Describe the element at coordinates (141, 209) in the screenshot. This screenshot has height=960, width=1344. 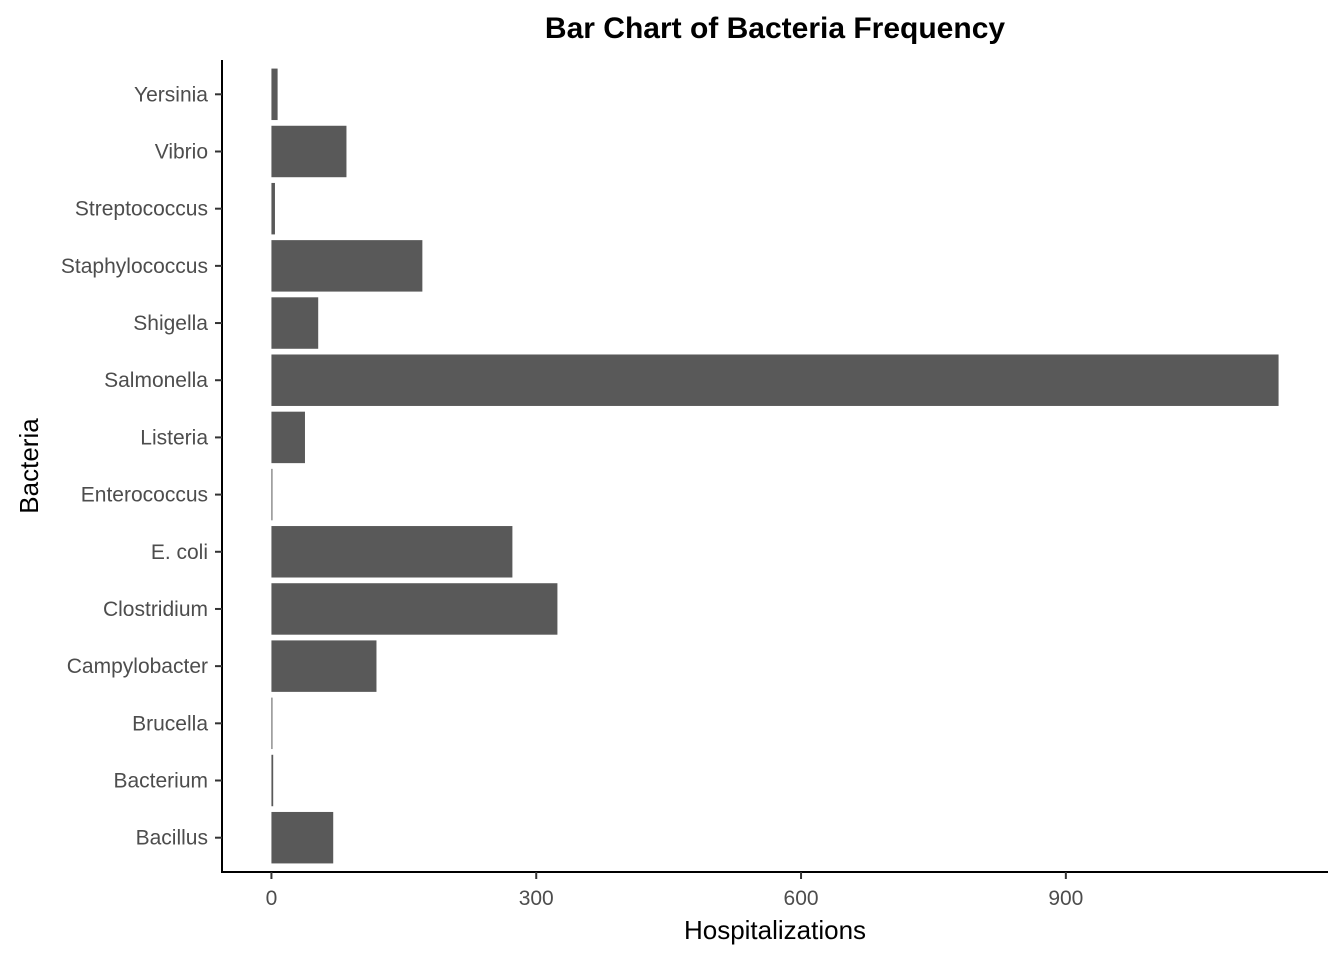
I see `y-tick-label: Streptococcus` at that location.